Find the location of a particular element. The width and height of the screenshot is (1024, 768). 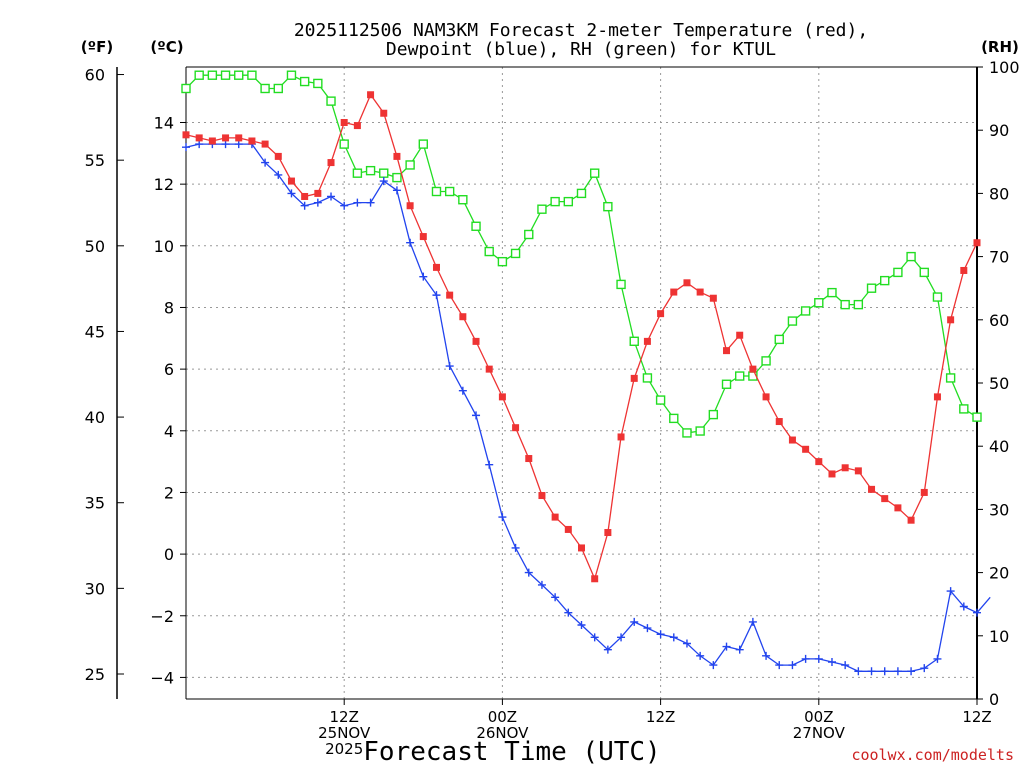

celsius-tick-label: 8 is located at coordinates (169, 307).